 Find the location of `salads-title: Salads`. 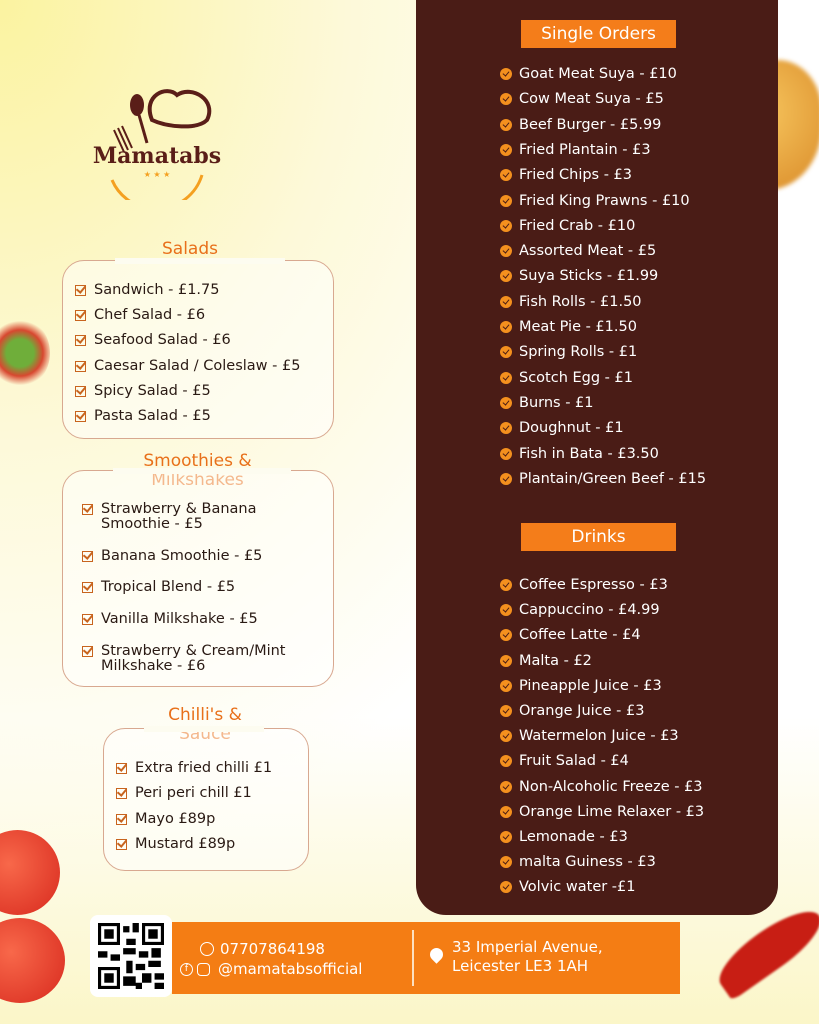

salads-title: Salads is located at coordinates (190, 249).